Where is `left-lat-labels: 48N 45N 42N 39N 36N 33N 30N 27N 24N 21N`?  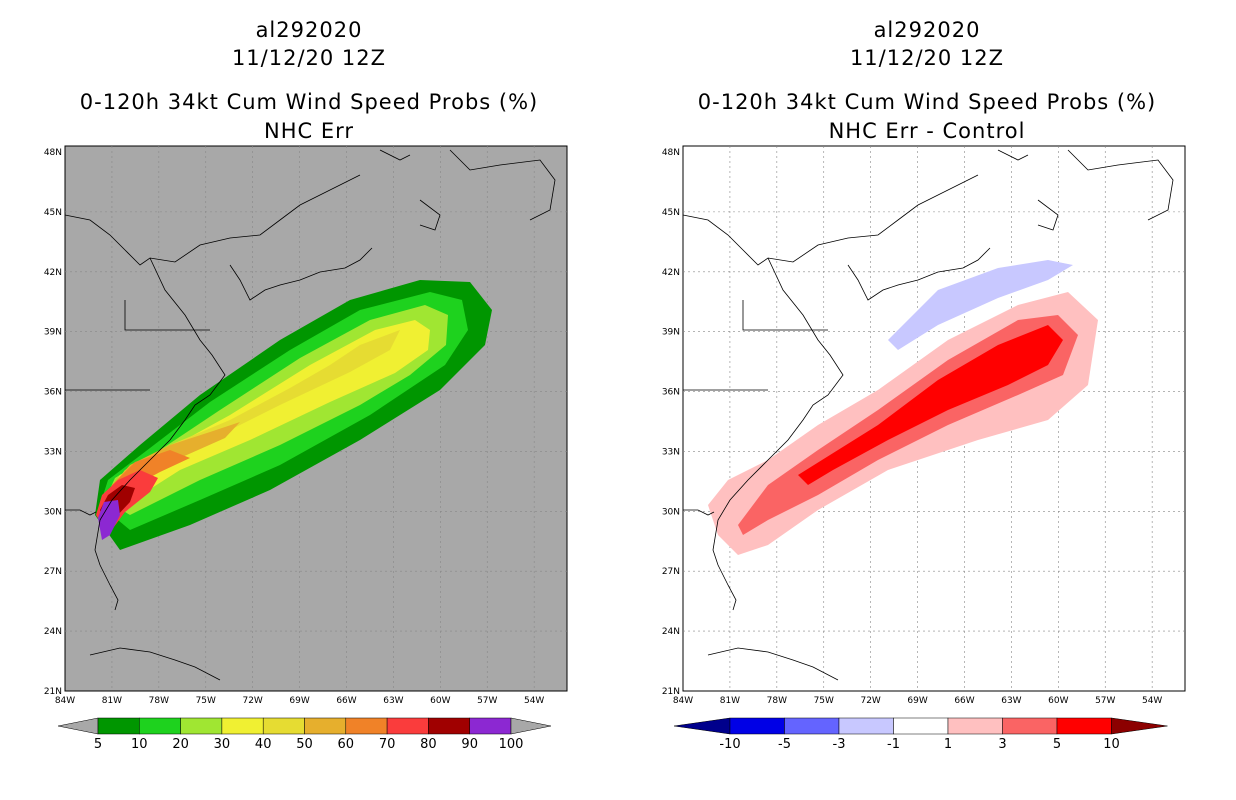 left-lat-labels: 48N 45N 42N 39N 36N 33N 30N 27N 24N 21N is located at coordinates (53, 422).